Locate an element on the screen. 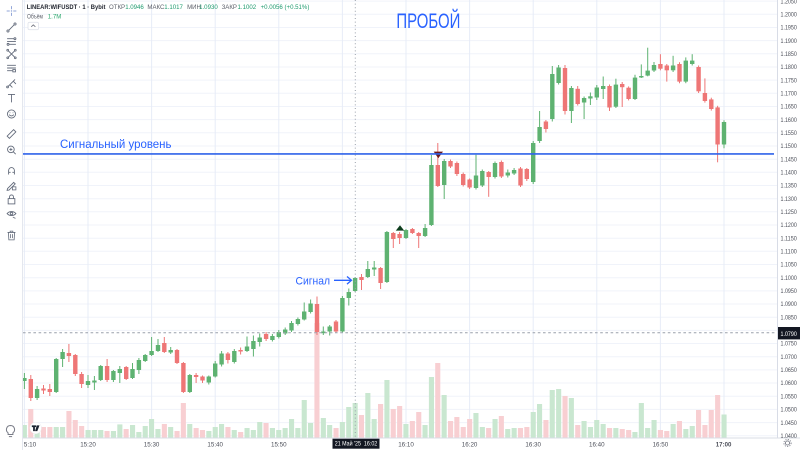 Image resolution: width=800 pixels, height=450 pixels. svg-text: 1.1250 is located at coordinates (789, 212).